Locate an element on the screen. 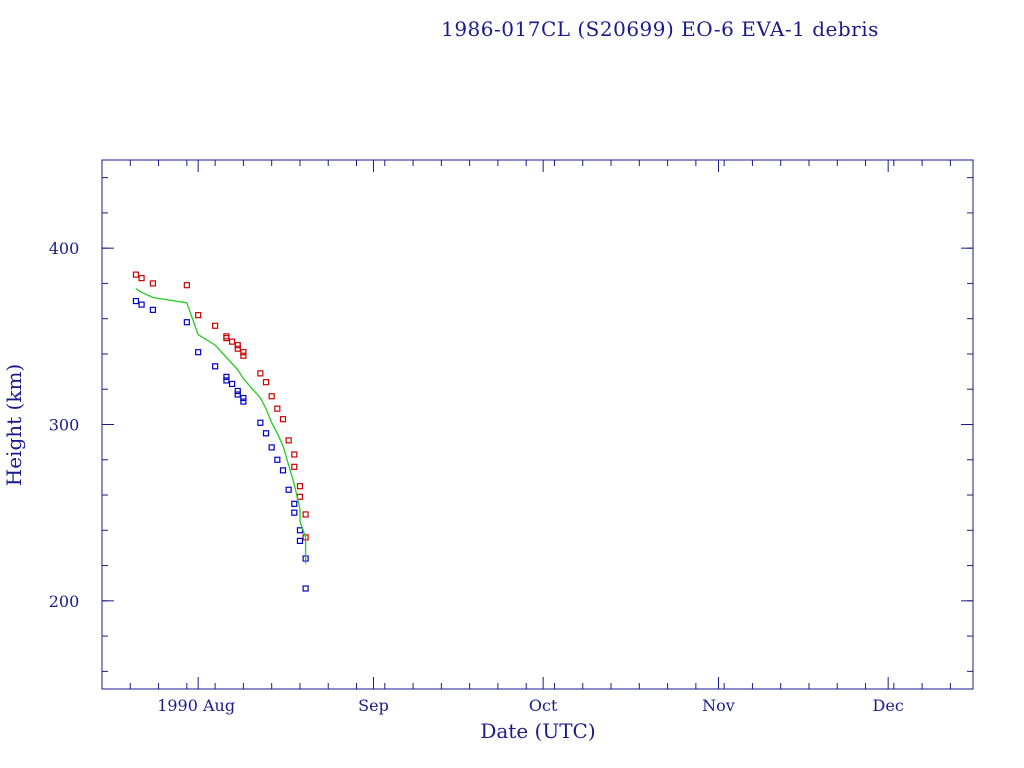 The image size is (1024, 768). x-axis-title: Date (UTC) is located at coordinates (537, 731).